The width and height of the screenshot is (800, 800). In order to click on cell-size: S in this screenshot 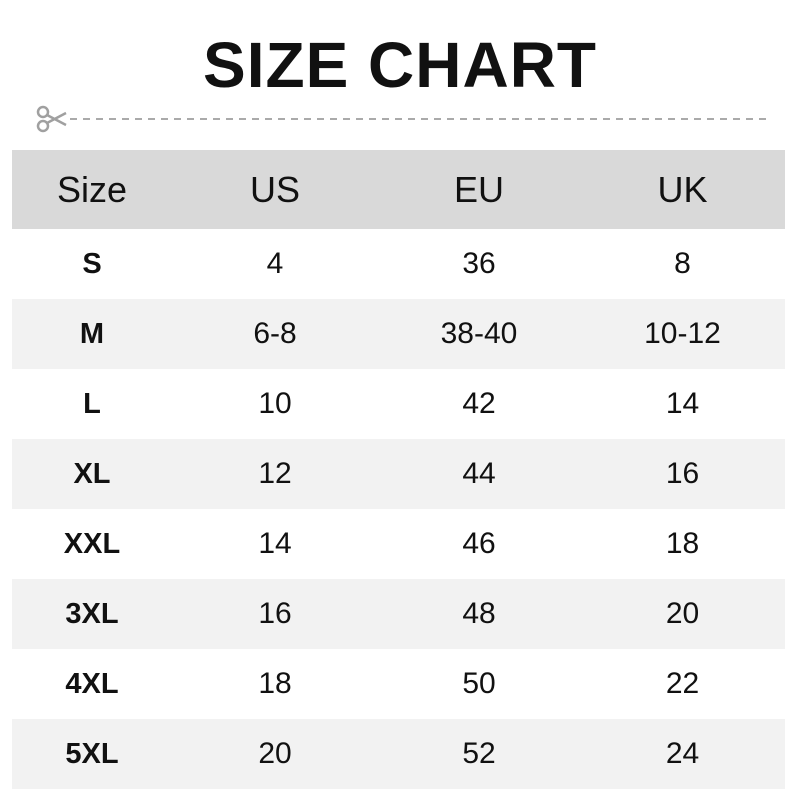, I will do `click(92, 263)`.